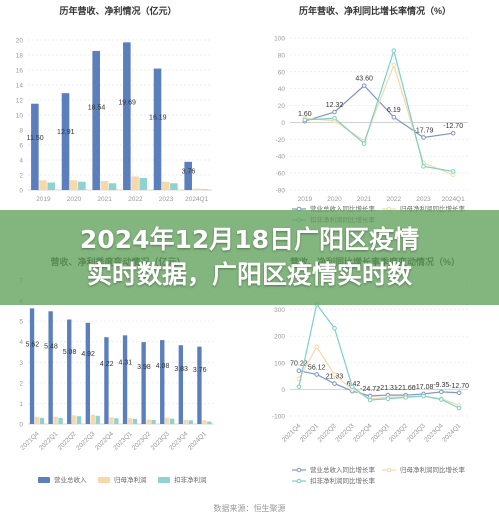 The width and height of the screenshot is (499, 523). What do you see at coordinates (179, 441) in the screenshot?
I see `x-tick-label: 2023Q4` at bounding box center [179, 441].